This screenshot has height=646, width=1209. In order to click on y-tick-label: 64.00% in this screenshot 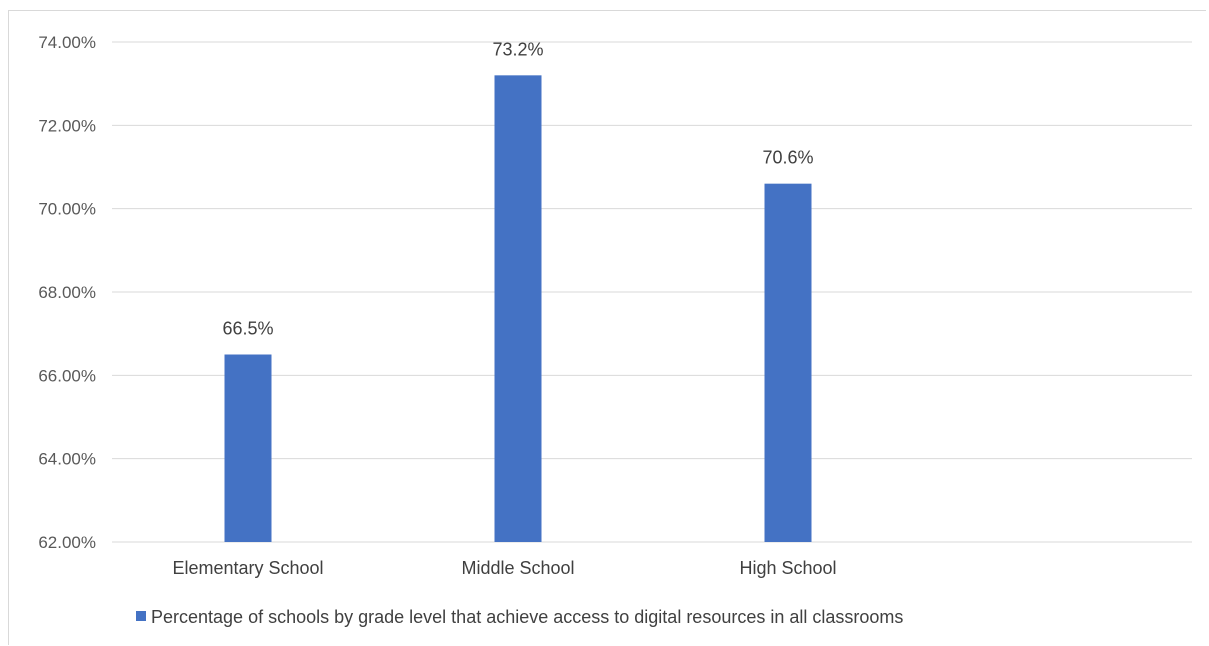, I will do `click(67, 459)`.